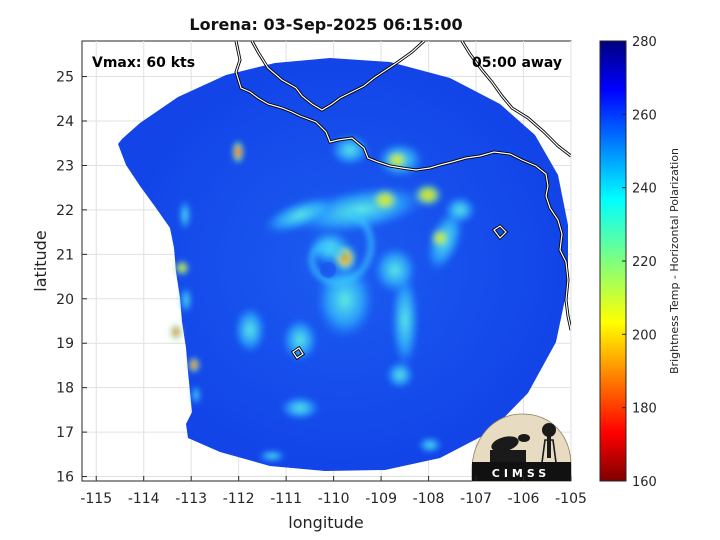  What do you see at coordinates (144, 499) in the screenshot?
I see `x-tick-label: -114` at bounding box center [144, 499].